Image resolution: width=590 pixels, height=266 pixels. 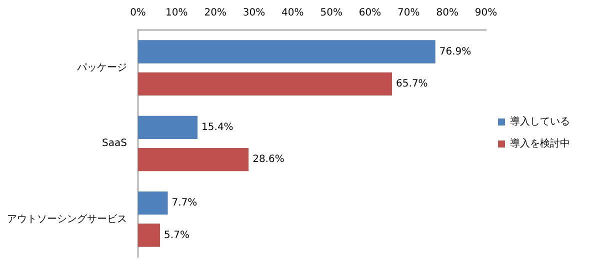 I want to click on x-tick-label: 50%, so click(x=331, y=13).